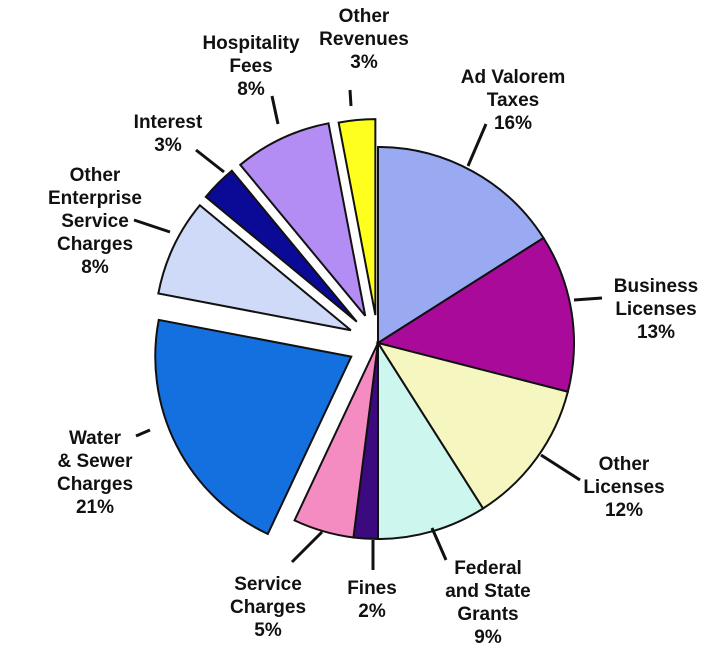 The width and height of the screenshot is (721, 664). I want to click on leader-line-ad-valorem-taxes, so click(477, 145).